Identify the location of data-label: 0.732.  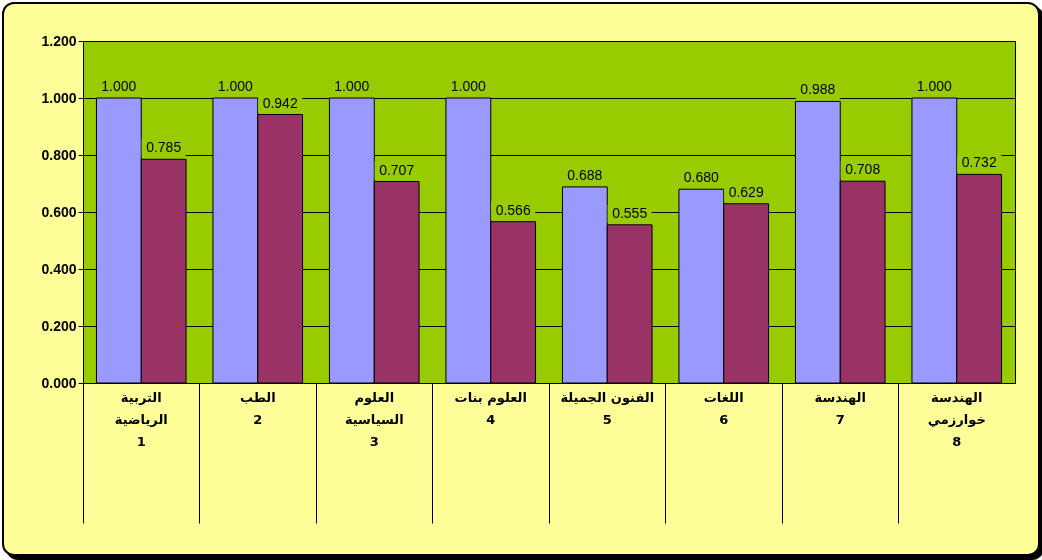
(979, 162).